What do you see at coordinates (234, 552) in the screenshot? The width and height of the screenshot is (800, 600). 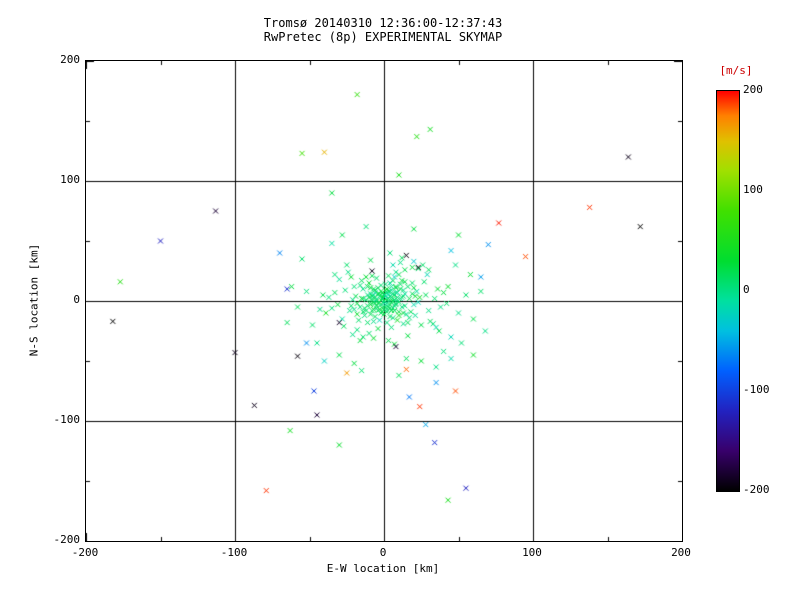 I see `x-tick-label: -100` at bounding box center [234, 552].